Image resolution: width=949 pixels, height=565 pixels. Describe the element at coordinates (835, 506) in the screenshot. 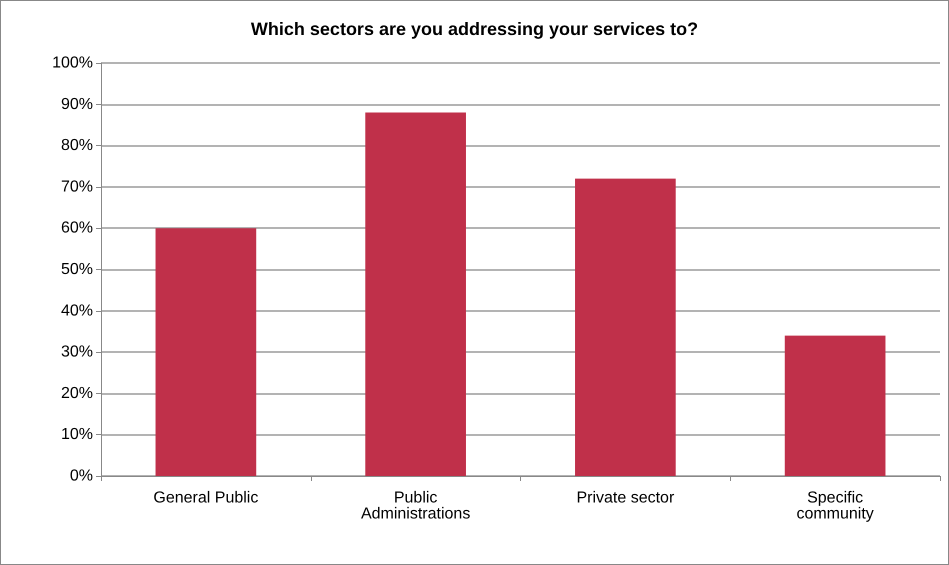

I see `x-tick-label: Specific community` at that location.